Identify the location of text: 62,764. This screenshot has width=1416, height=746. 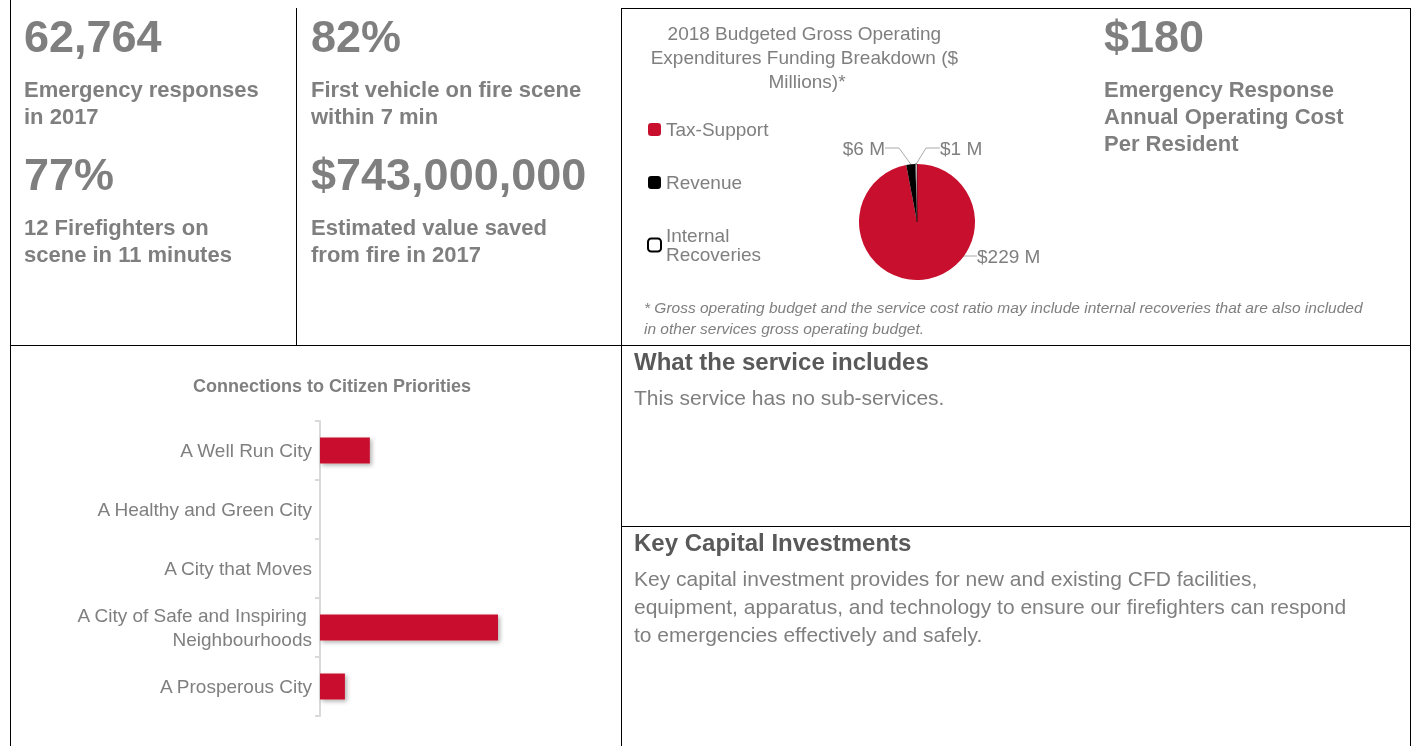
(93, 36).